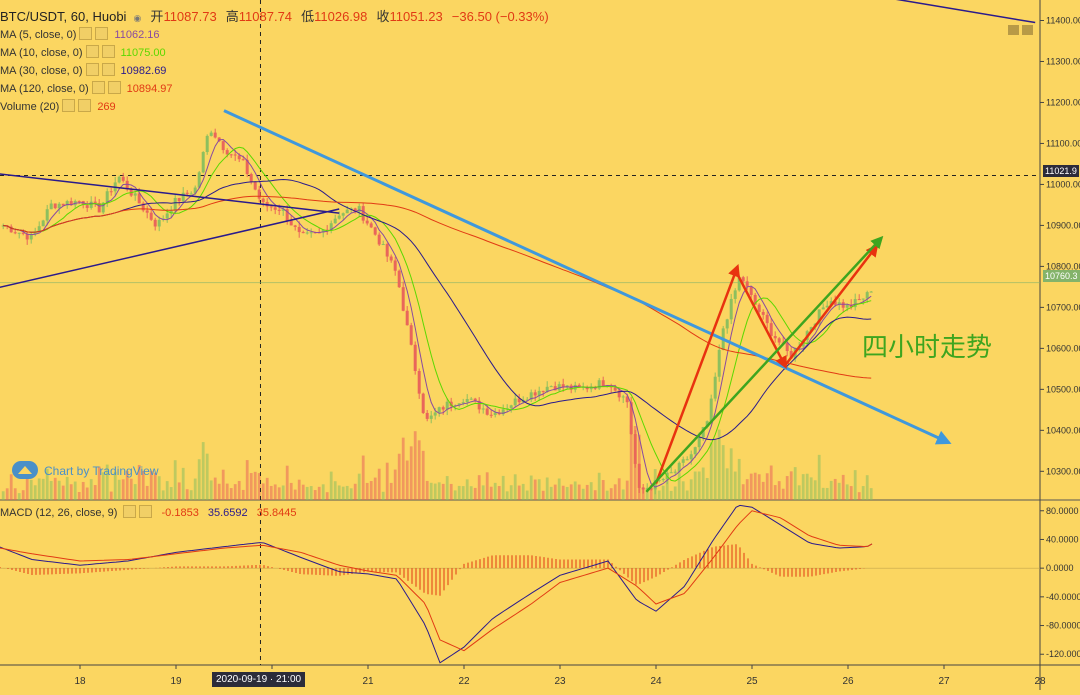  What do you see at coordinates (831, 304) in the screenshot?
I see `annotation-arrow` at bounding box center [831, 304].